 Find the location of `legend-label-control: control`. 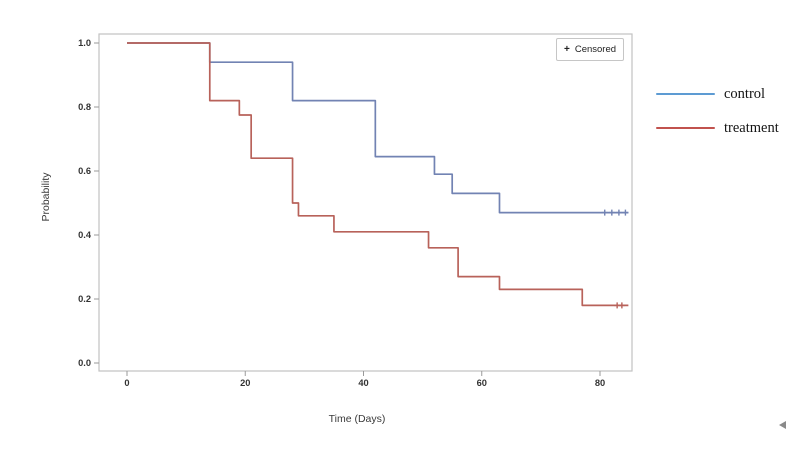

legend-label-control: control is located at coordinates (745, 93).